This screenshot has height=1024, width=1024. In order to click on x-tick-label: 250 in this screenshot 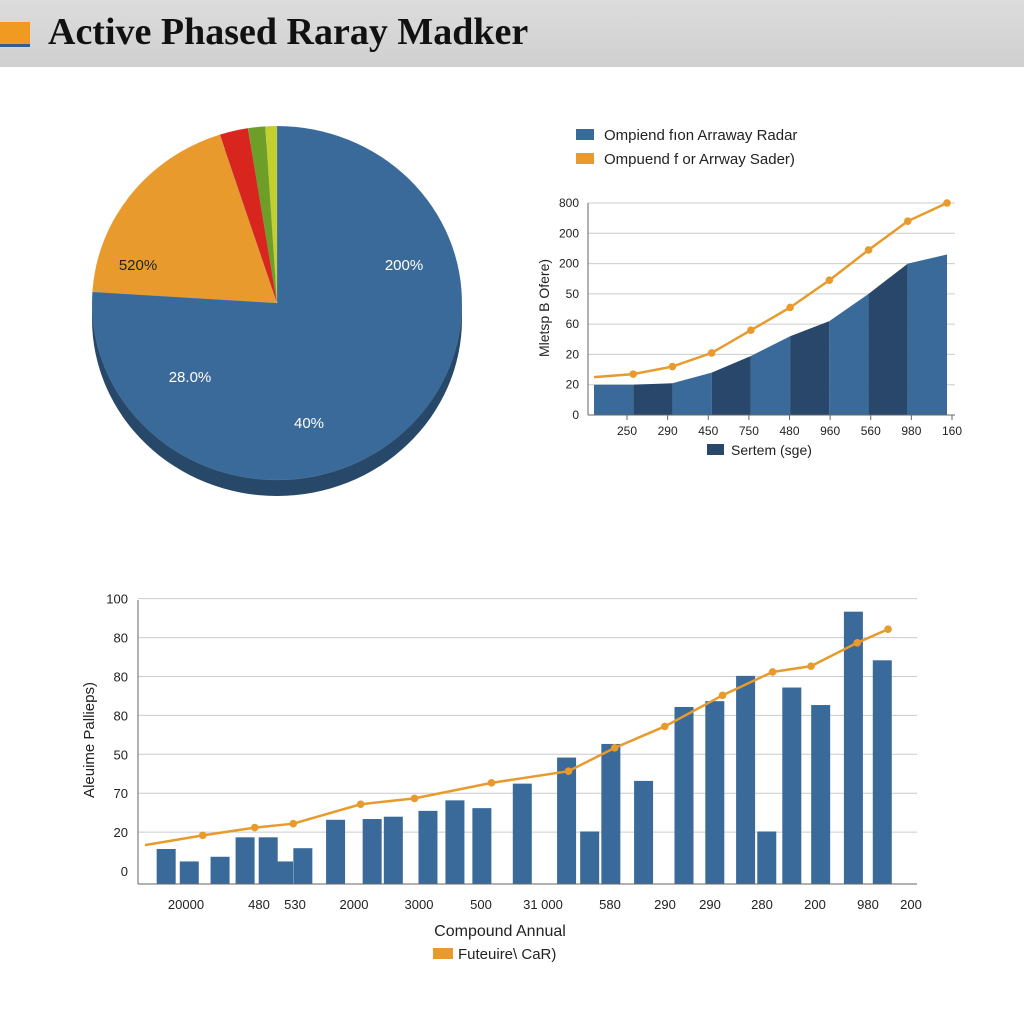, I will do `click(627, 431)`.